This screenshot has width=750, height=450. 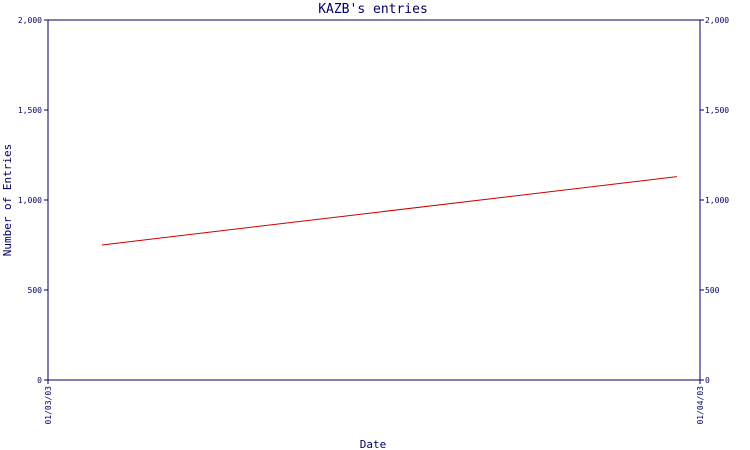 What do you see at coordinates (707, 380) in the screenshot?
I see `y-tick-label-right: 0` at bounding box center [707, 380].